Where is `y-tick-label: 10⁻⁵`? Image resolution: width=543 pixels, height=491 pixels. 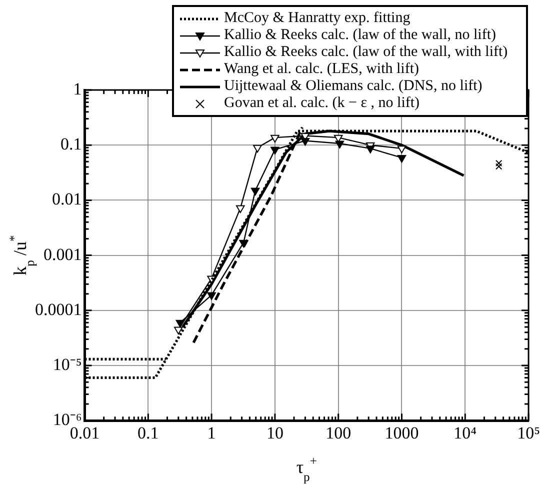 y-tick-label: 10⁻⁵ is located at coordinates (67, 364).